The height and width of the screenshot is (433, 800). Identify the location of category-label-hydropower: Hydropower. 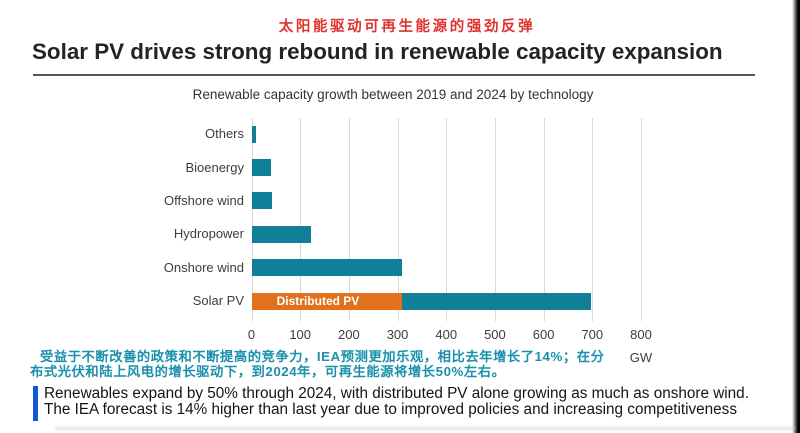
(208, 234).